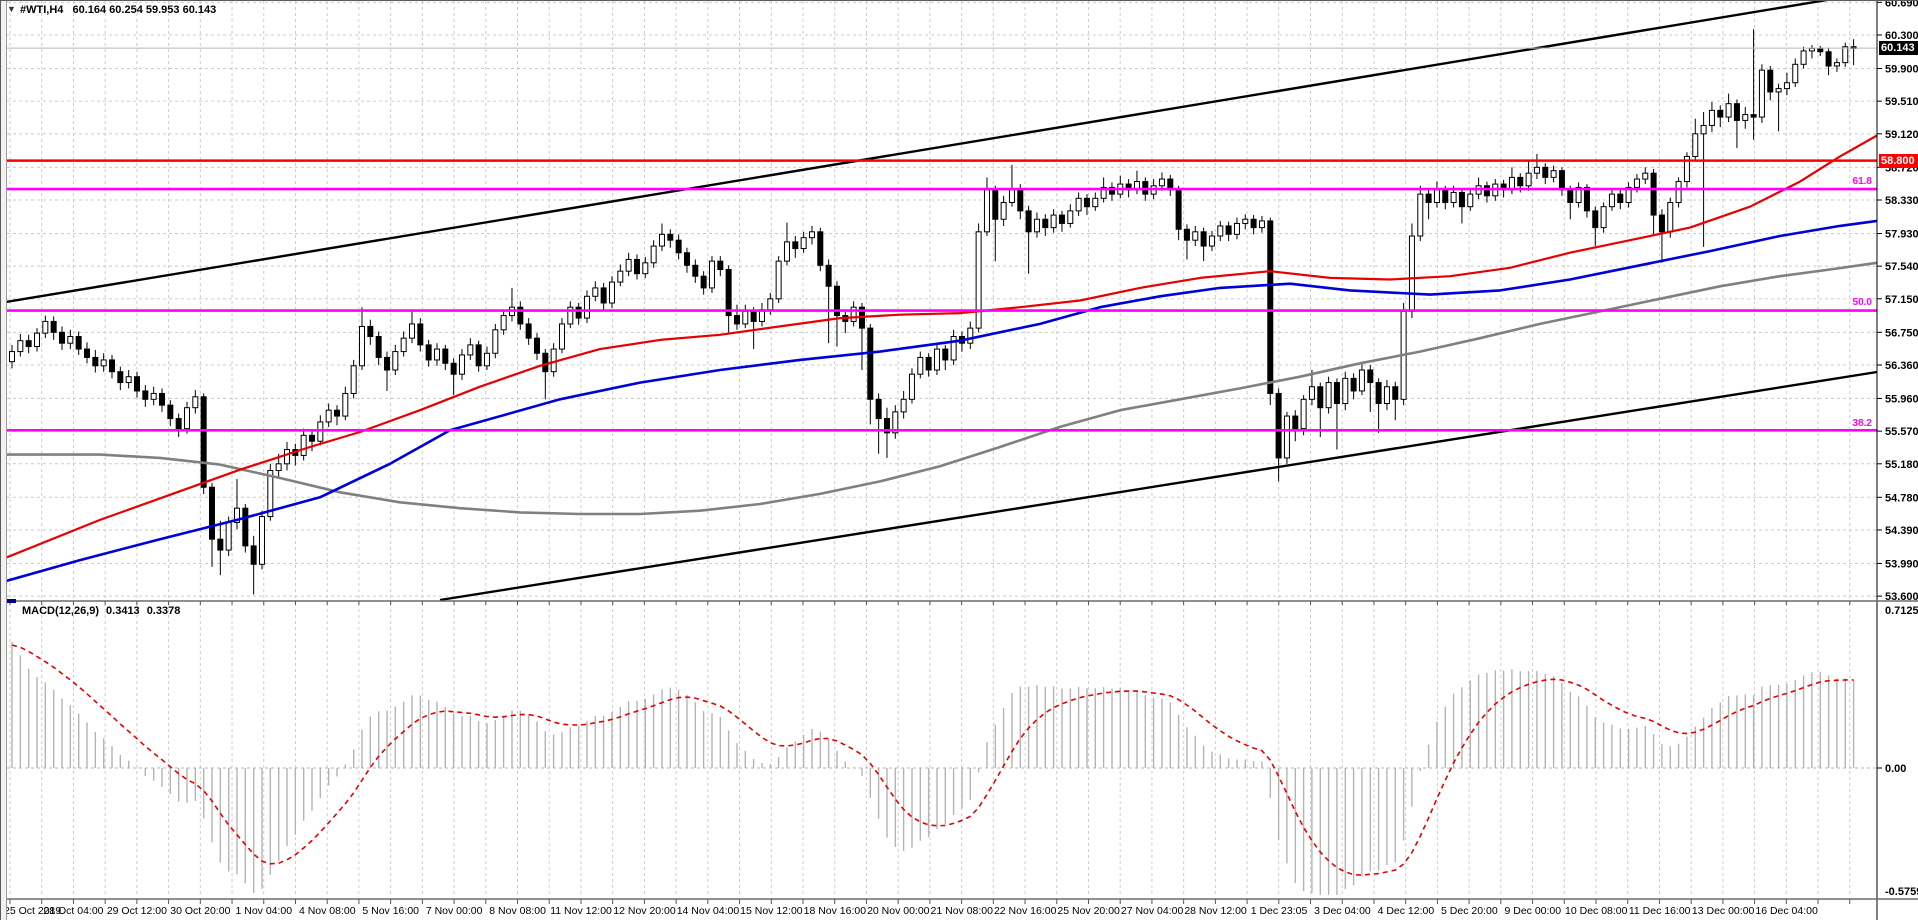  I want to click on price-scale-label: 53.600, so click(1901, 597).